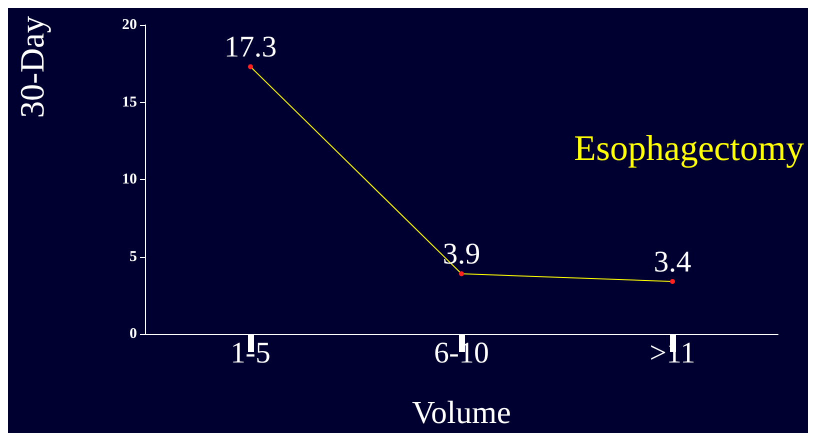  I want to click on x-axis-title: Volume, so click(461, 412).